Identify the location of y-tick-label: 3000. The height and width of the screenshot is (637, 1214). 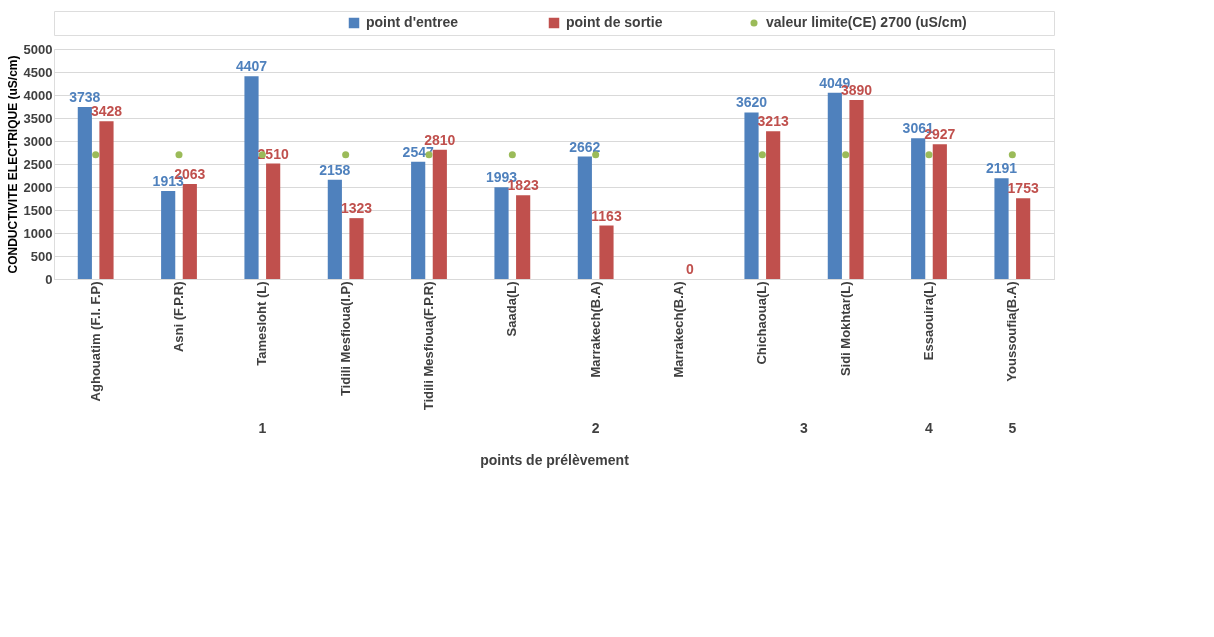
(38, 141).